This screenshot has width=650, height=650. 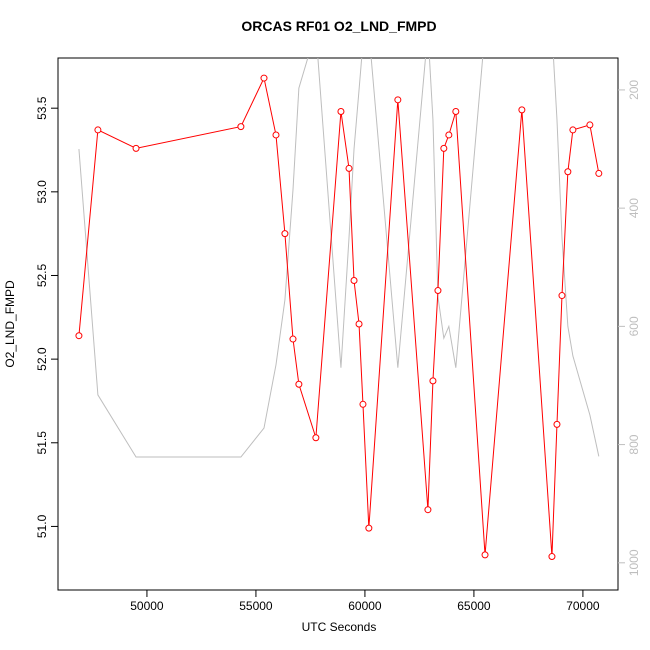 I want to click on y2-tick-label: 400, so click(x=634, y=208).